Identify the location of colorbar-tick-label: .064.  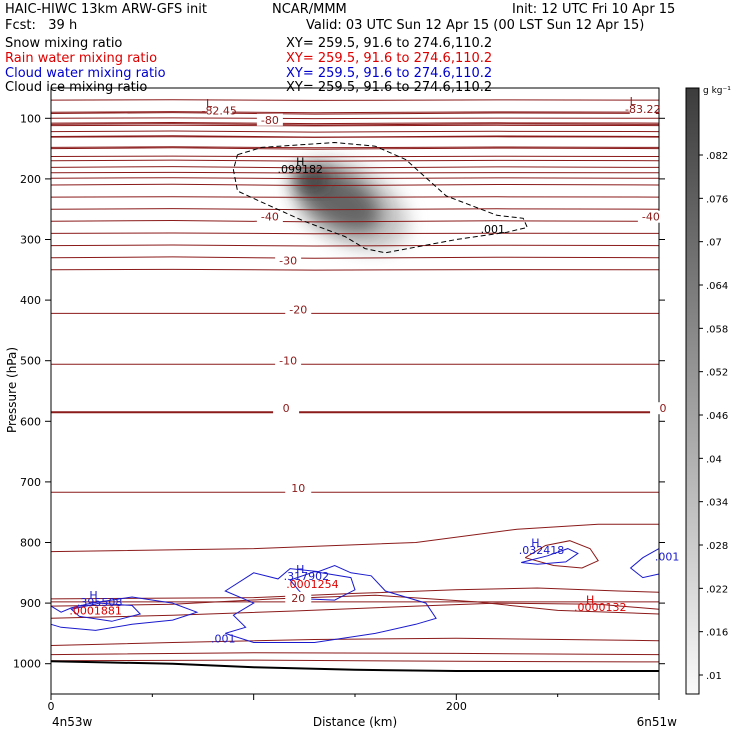
(717, 286).